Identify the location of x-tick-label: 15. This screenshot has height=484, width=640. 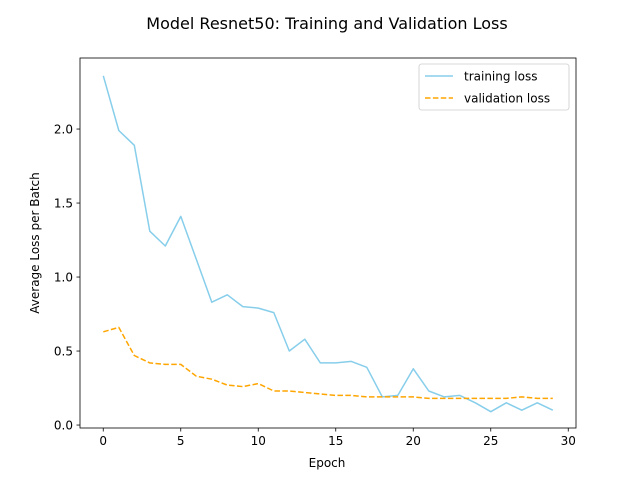
(335, 441).